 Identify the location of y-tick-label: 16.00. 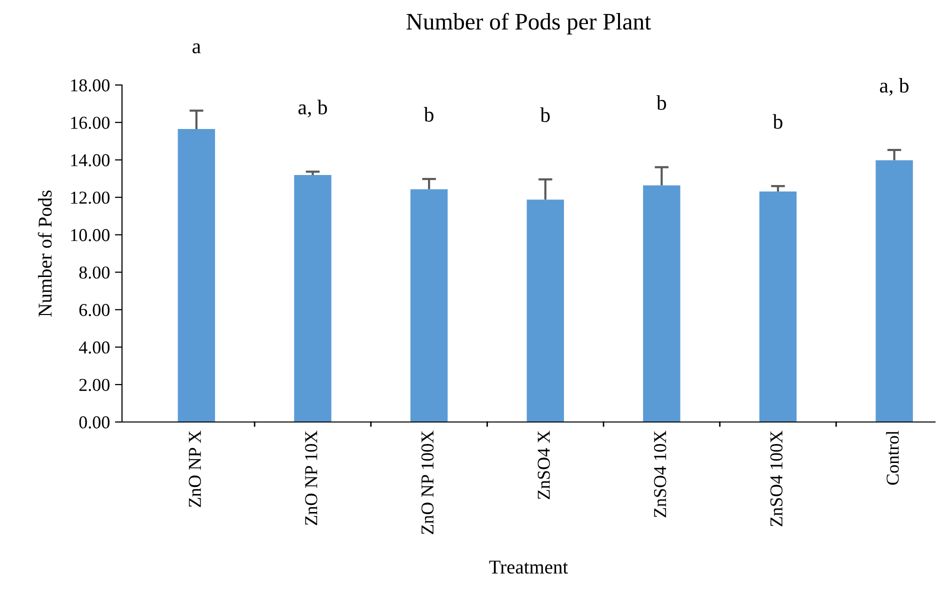
(90, 122).